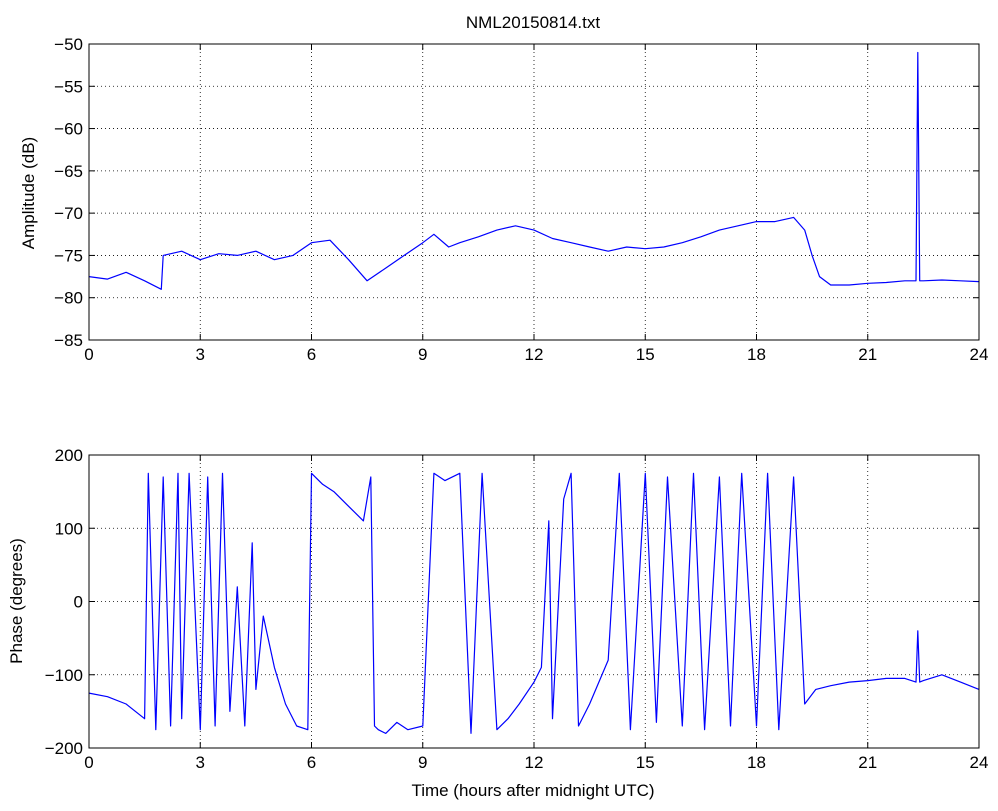 This screenshot has height=811, width=998. What do you see at coordinates (311, 762) in the screenshot?
I see `phase-x-tick-label: 6` at bounding box center [311, 762].